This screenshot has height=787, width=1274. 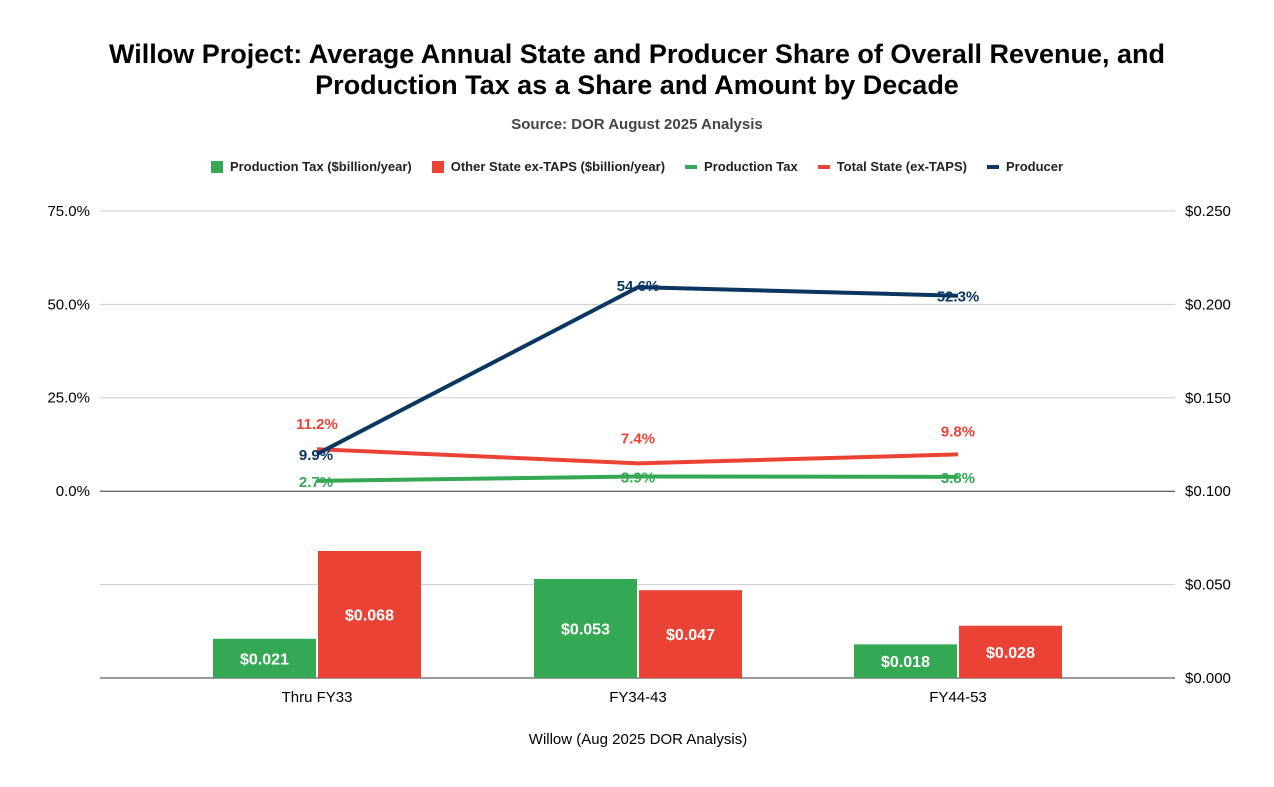 What do you see at coordinates (638, 739) in the screenshot?
I see `x-axis-title: Willow (Aug 2025 DOR Analysis)` at bounding box center [638, 739].